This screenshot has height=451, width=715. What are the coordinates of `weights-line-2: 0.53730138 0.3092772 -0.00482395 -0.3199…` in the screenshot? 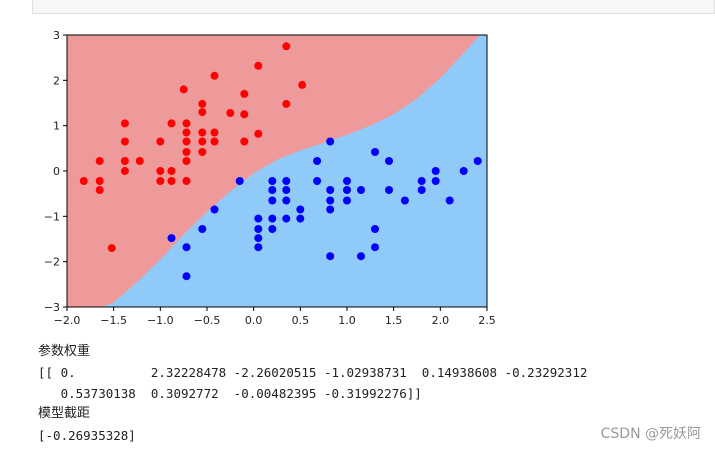 It's located at (230, 393).